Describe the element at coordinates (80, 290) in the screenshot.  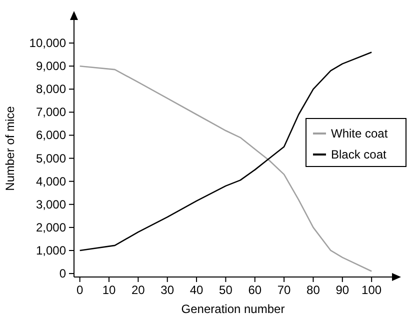
I see `x-tick-label: 0` at that location.